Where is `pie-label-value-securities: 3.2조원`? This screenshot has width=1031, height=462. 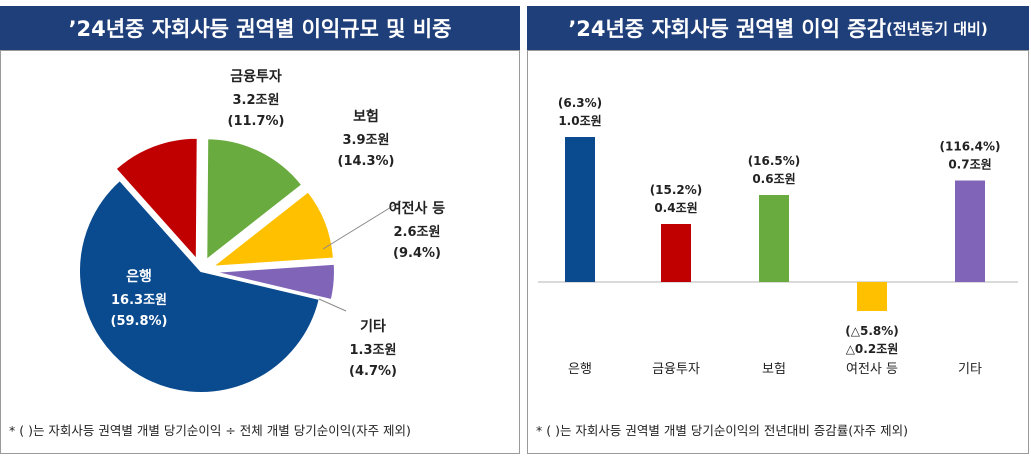 pie-label-value-securities: 3.2조원 is located at coordinates (256, 100).